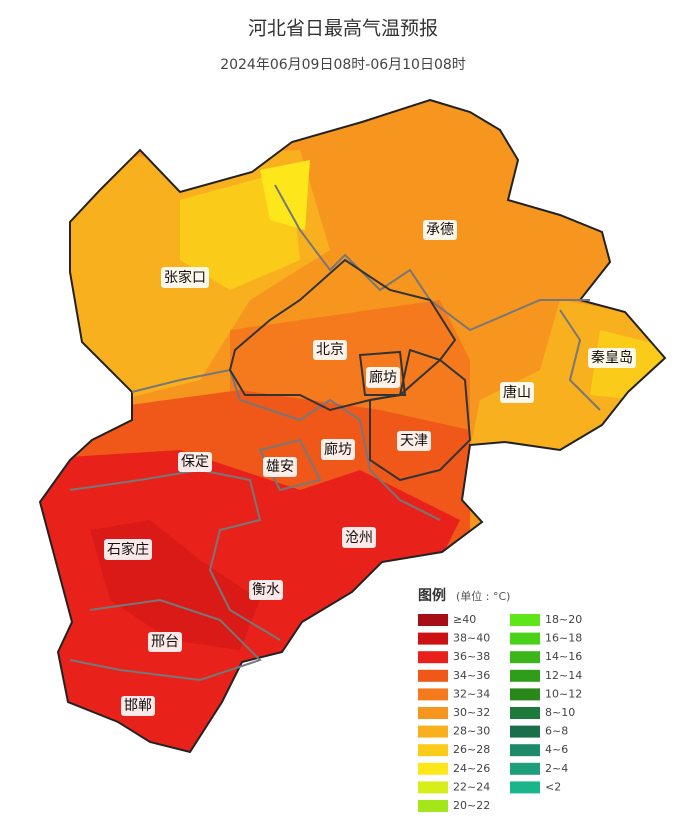 This screenshot has width=687, height=816. I want to click on legend-label: 6~8, so click(556, 731).